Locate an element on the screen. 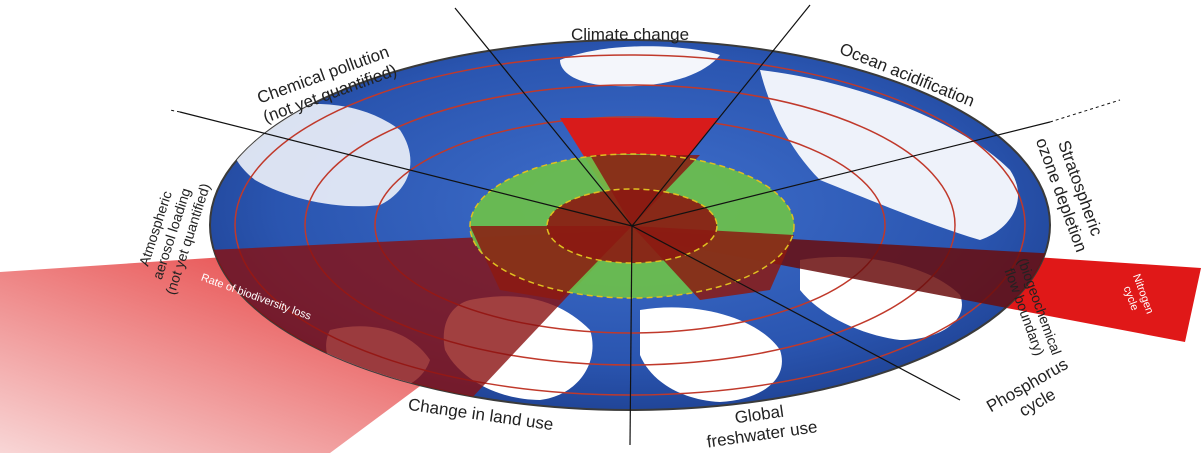 The height and width of the screenshot is (453, 1201). threshold-ring-inner is located at coordinates (632, 226).